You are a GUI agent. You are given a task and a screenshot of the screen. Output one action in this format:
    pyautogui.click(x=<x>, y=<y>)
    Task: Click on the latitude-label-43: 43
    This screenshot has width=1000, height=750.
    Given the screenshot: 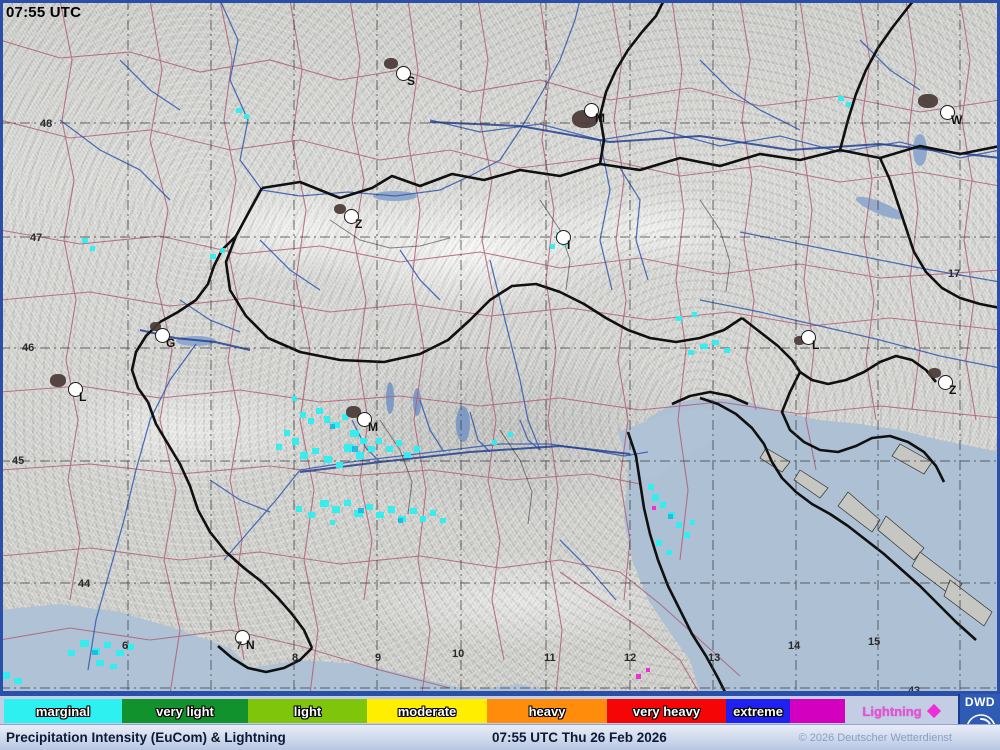 What is the action you would take?
    pyautogui.click(x=914, y=689)
    